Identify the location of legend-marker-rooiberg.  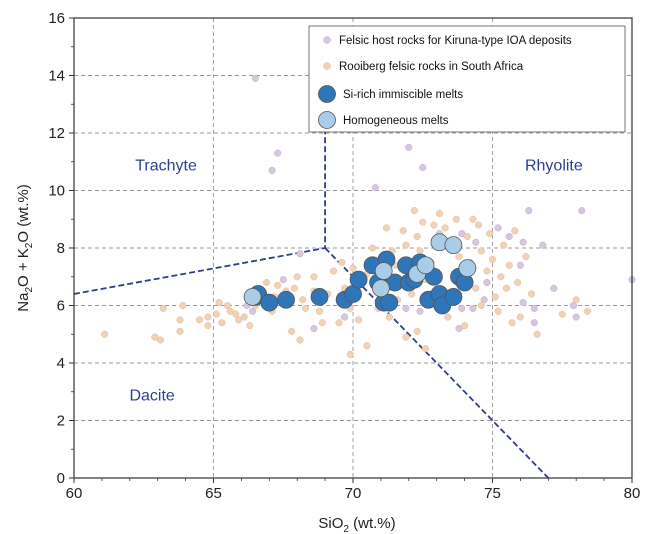
(327, 66).